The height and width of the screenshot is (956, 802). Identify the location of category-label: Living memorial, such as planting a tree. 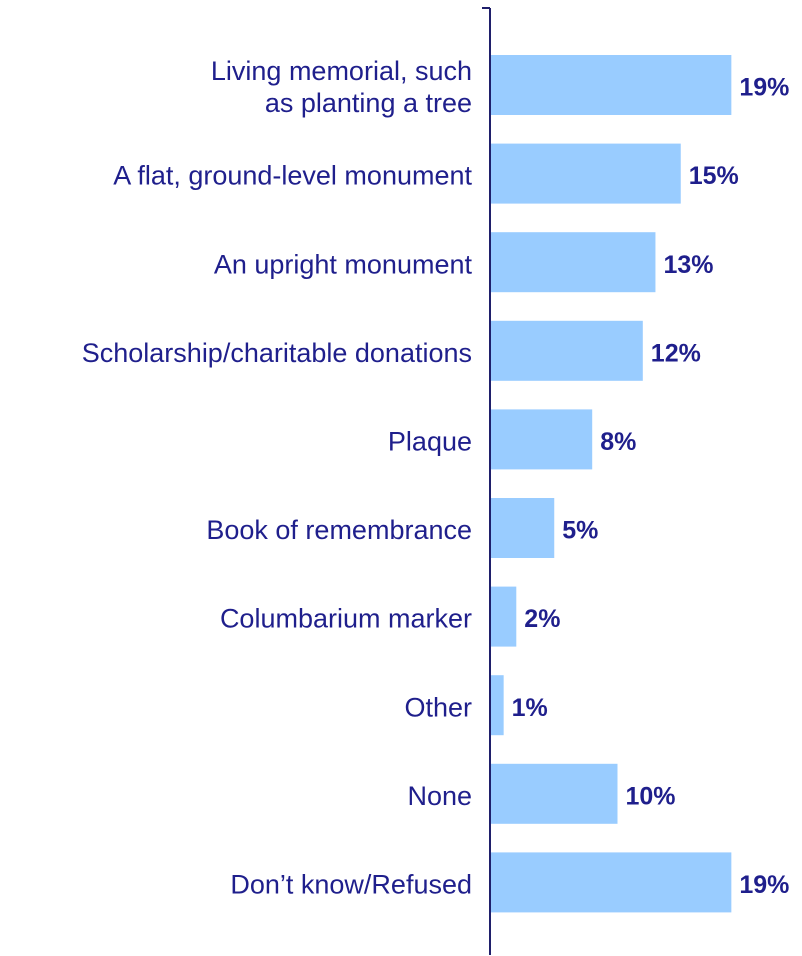
(341, 87).